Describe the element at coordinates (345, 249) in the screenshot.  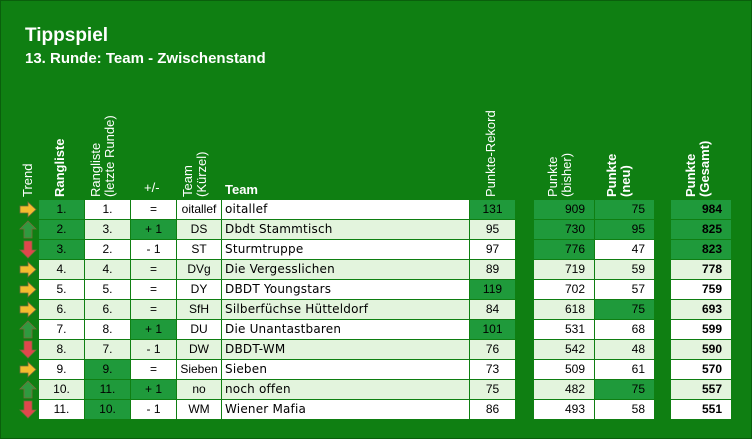
I see `cell-team: Sturmtruppe` at that location.